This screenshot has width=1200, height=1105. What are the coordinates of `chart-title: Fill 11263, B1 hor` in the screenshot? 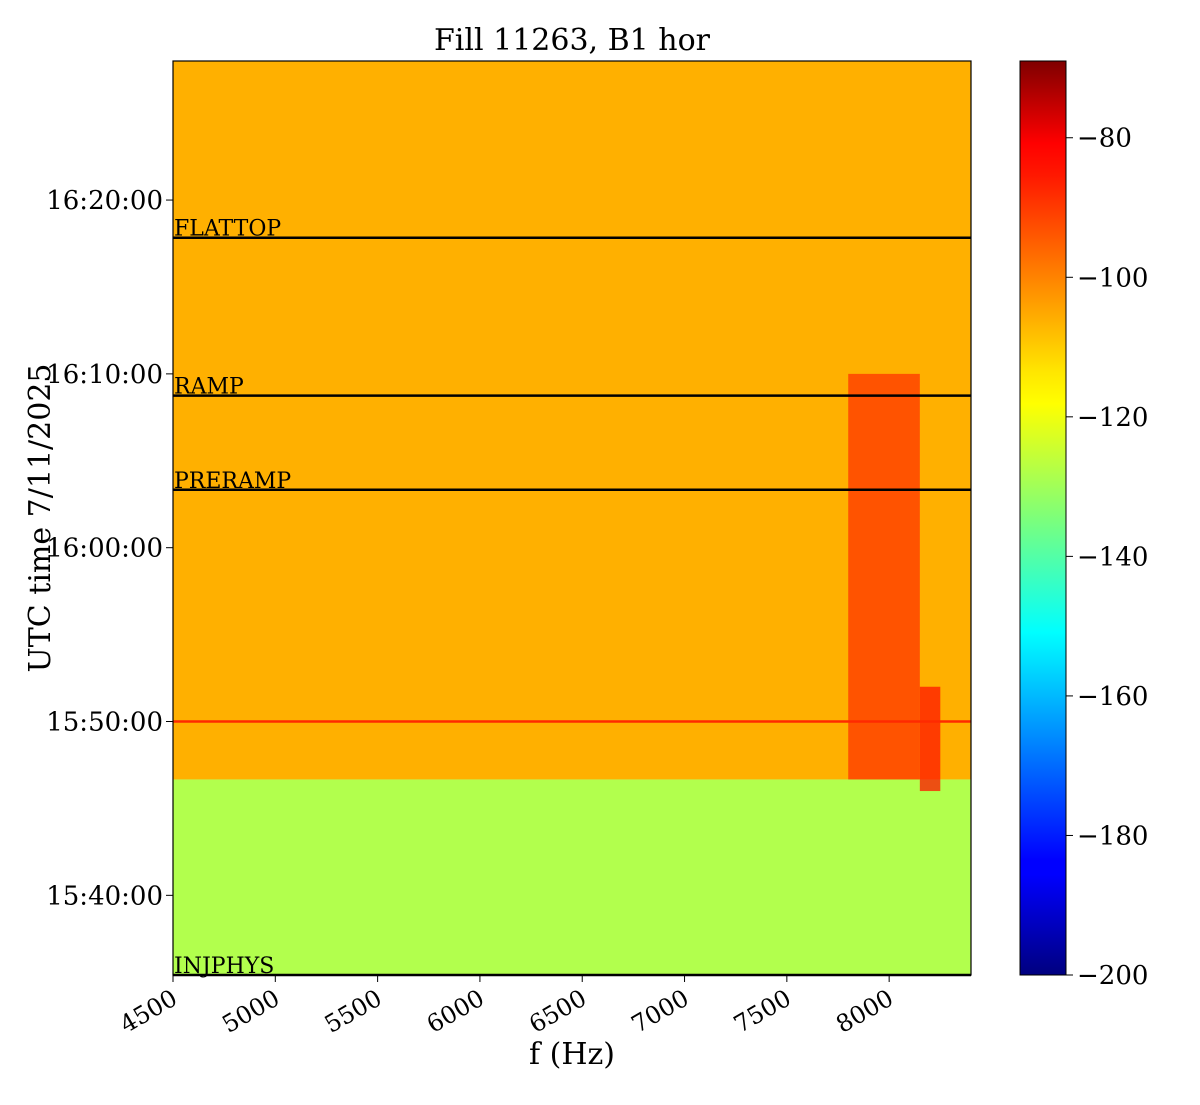 It's located at (572, 40).